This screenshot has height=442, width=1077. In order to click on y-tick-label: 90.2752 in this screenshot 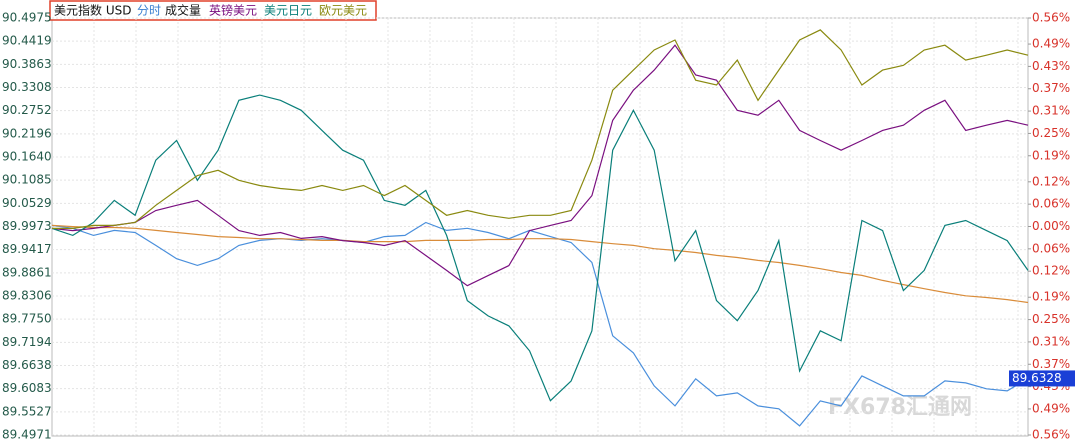, I will do `click(27, 110)`.